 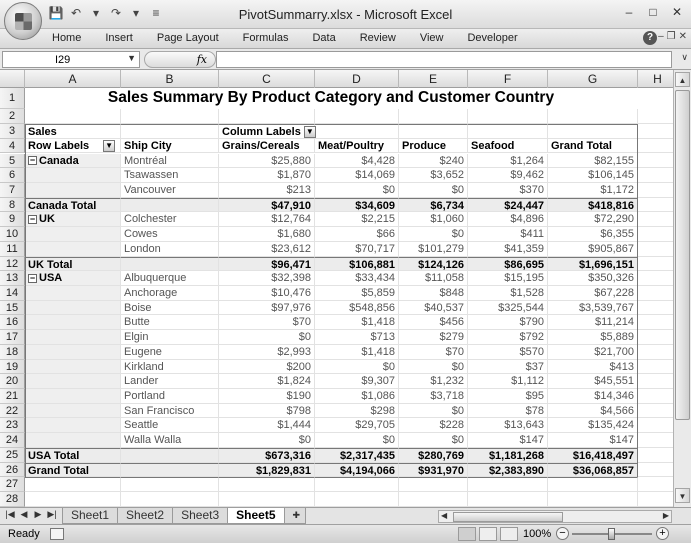 I want to click on value-cell: $106,145, so click(x=593, y=175).